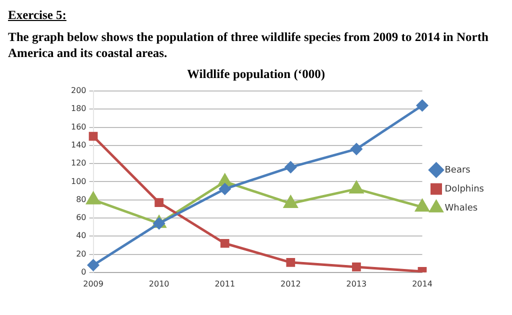  Describe the element at coordinates (256, 74) in the screenshot. I see `chart-title: Wildlife population (‘000)` at that location.